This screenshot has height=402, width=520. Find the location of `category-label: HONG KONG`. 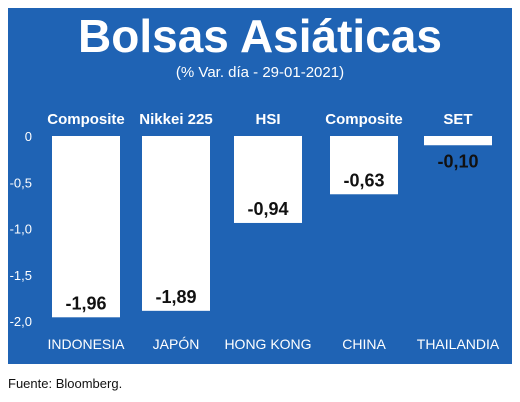

category-label: HONG KONG is located at coordinates (267, 344).